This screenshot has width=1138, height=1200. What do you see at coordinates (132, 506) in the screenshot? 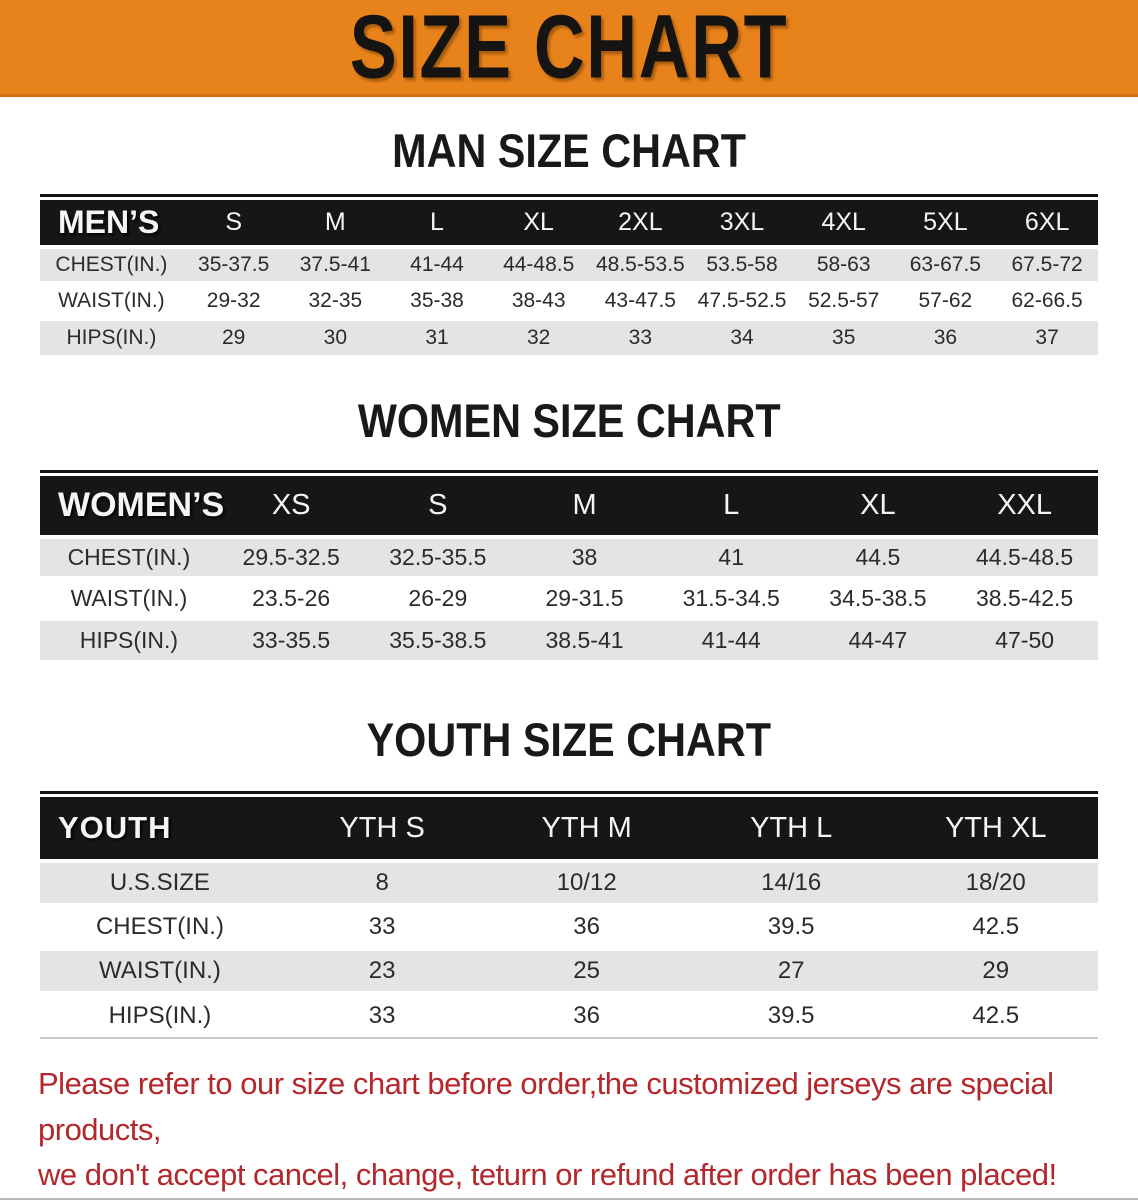
I see `table-group-label: WOMEN’S` at bounding box center [132, 506].